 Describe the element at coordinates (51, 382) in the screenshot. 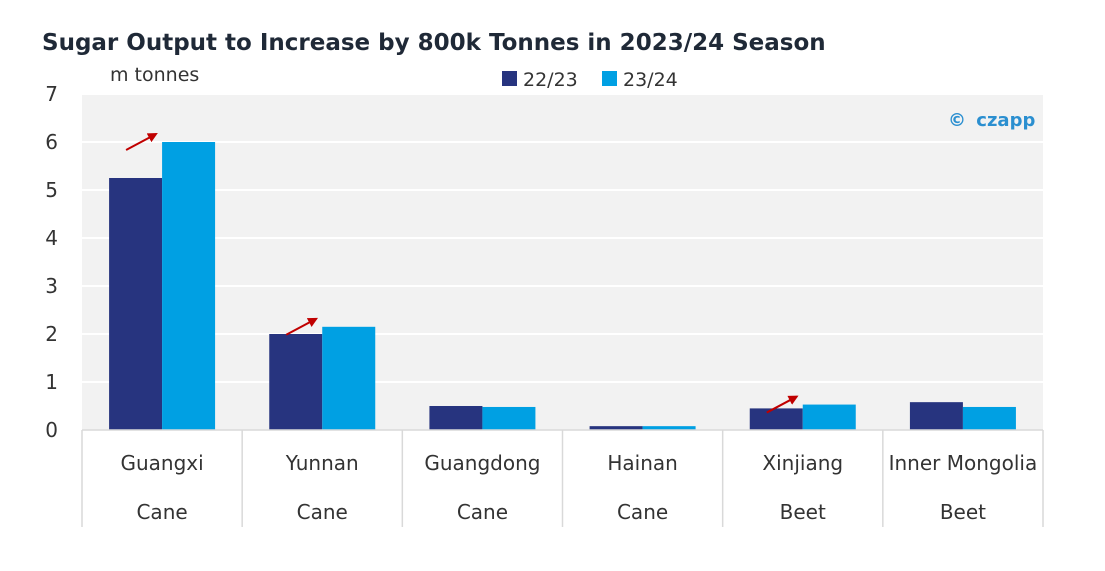

I see `y-tick-label: 1` at that location.